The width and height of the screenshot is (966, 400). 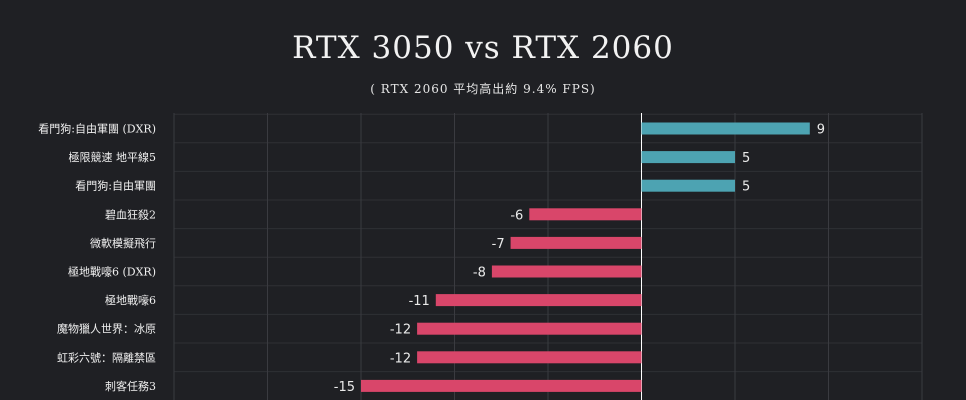 I want to click on category-label: 虹彩六號：隔離禁區, so click(x=106, y=357).